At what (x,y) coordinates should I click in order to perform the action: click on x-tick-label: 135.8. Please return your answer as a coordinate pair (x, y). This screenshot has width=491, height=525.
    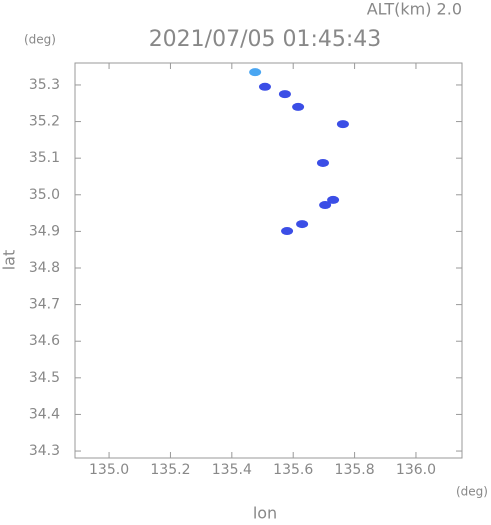
    Looking at the image, I should click on (355, 470).